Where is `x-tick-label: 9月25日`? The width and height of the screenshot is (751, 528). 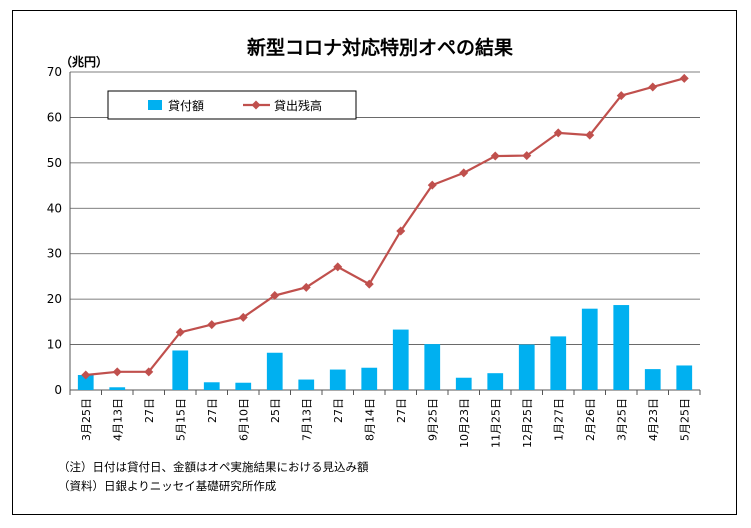 x-tick-label: 9月25日 is located at coordinates (432, 419).